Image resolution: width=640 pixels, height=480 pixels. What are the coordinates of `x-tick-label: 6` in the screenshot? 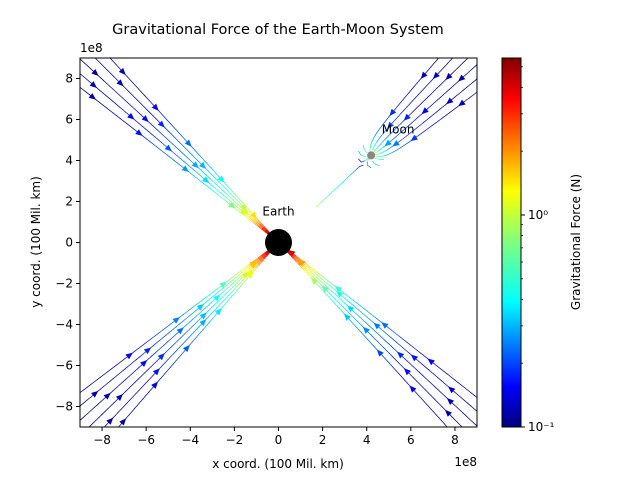 It's located at (411, 440).